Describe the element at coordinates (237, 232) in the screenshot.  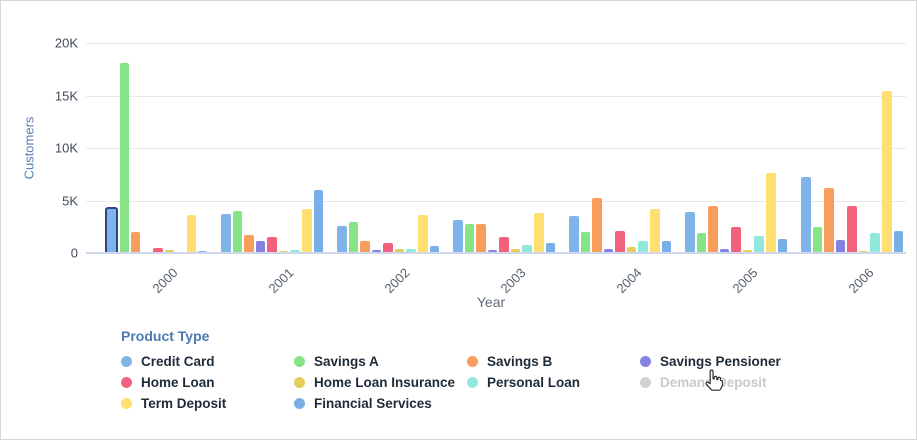
I see `bar-savings-a-2001` at that location.